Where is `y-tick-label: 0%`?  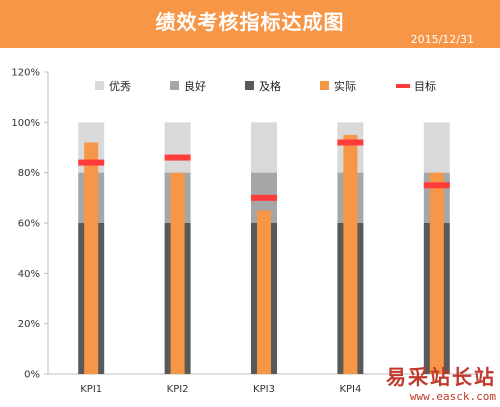
y-tick-label: 0% is located at coordinates (32, 375).